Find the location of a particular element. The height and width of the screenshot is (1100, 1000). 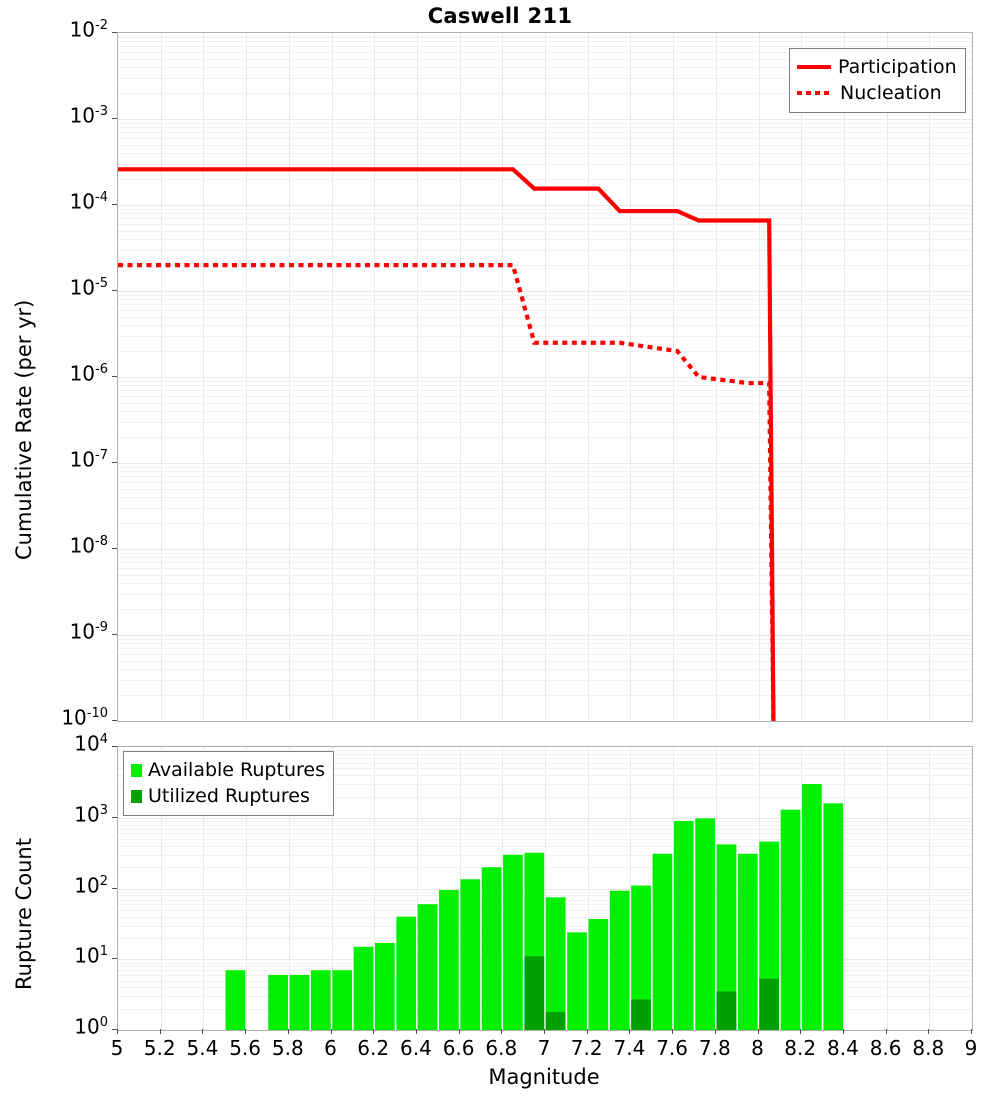

top-panel-y-tick-label: 10⁻³ is located at coordinates (88, 115).